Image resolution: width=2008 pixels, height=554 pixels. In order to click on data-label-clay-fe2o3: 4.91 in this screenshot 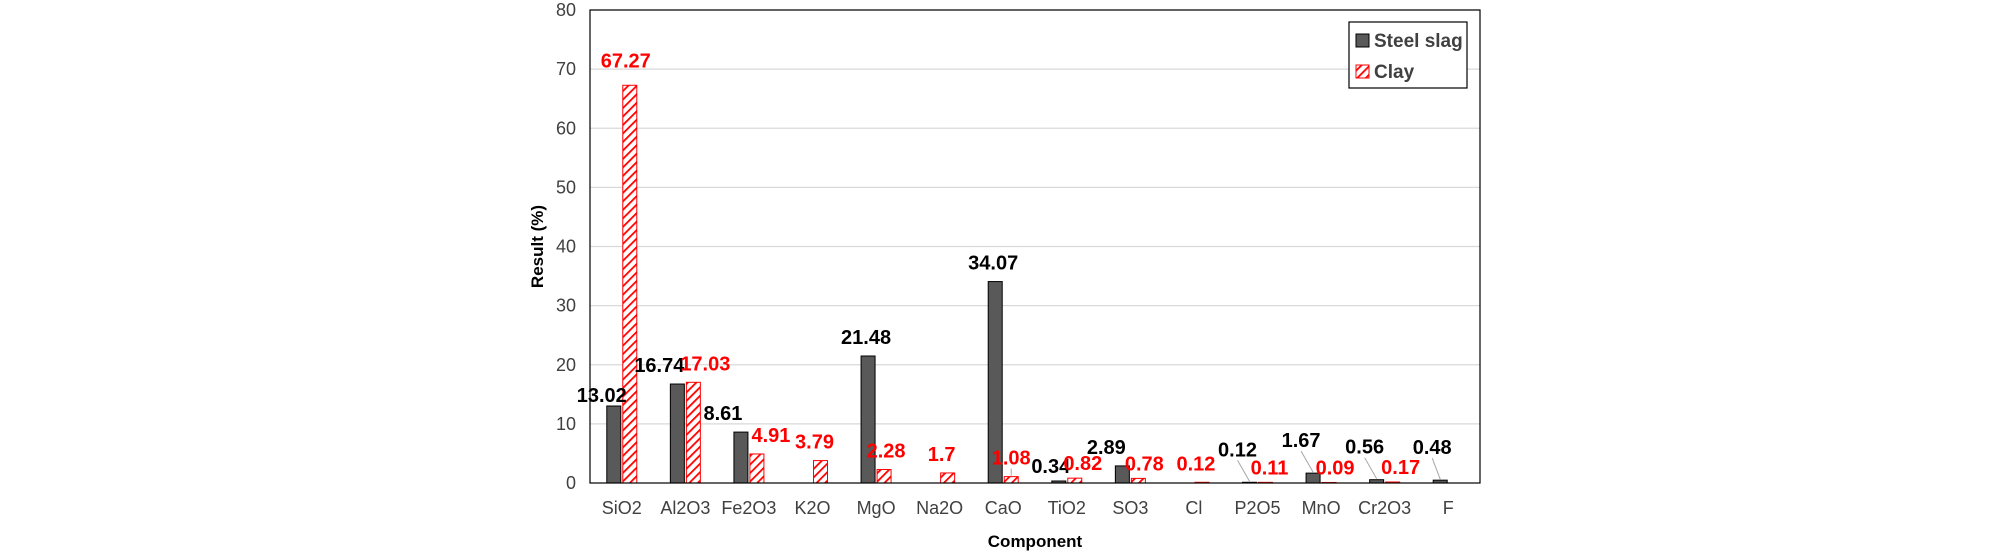, I will do `click(770, 436)`.